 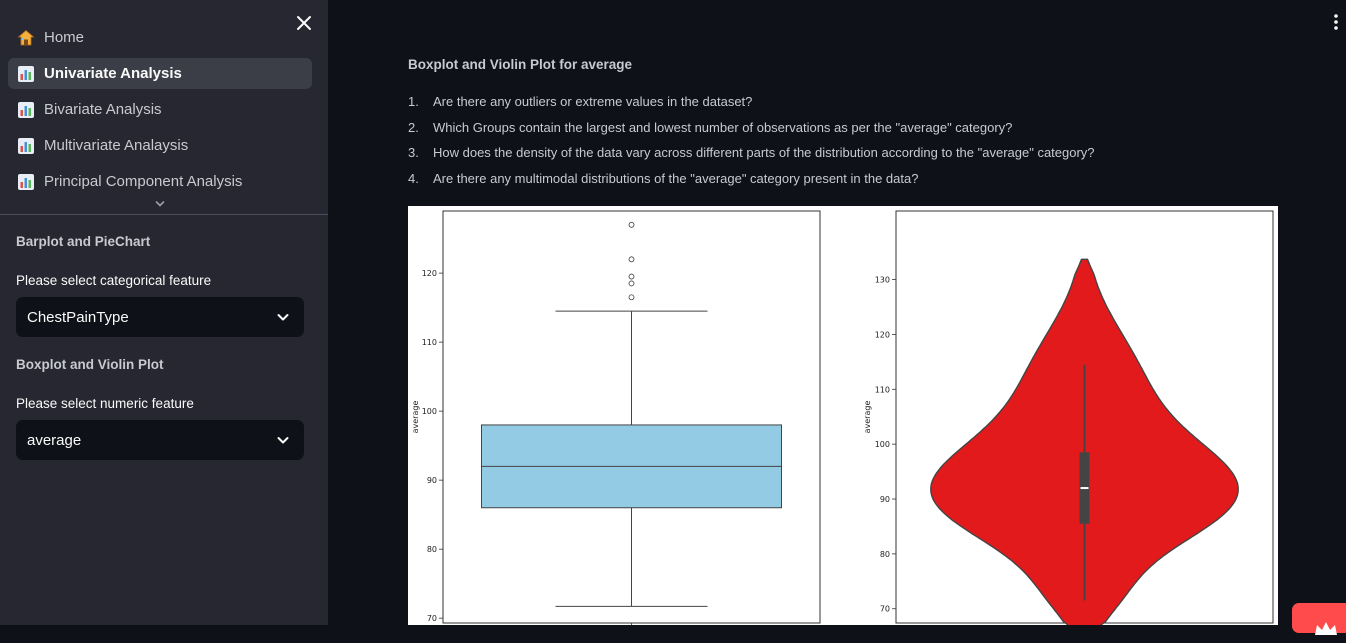 I want to click on nav-item-home: Home, so click(x=160, y=37).